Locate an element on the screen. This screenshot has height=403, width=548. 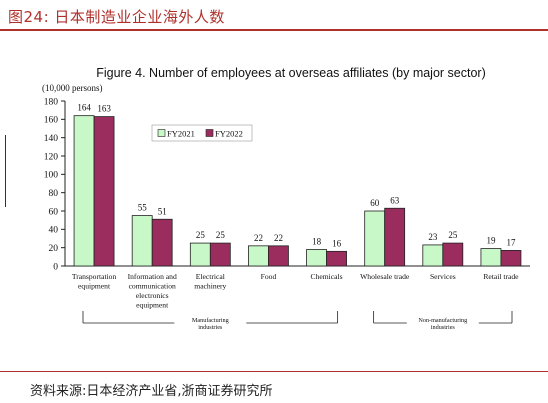
data-label: 17 is located at coordinates (511, 242).